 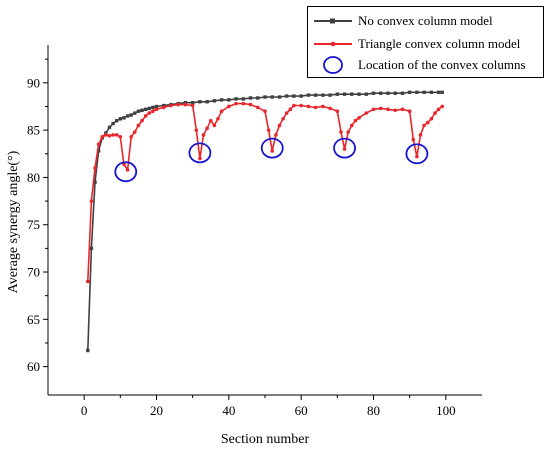 What do you see at coordinates (446, 410) in the screenshot?
I see `x-tick-label: 100` at bounding box center [446, 410].